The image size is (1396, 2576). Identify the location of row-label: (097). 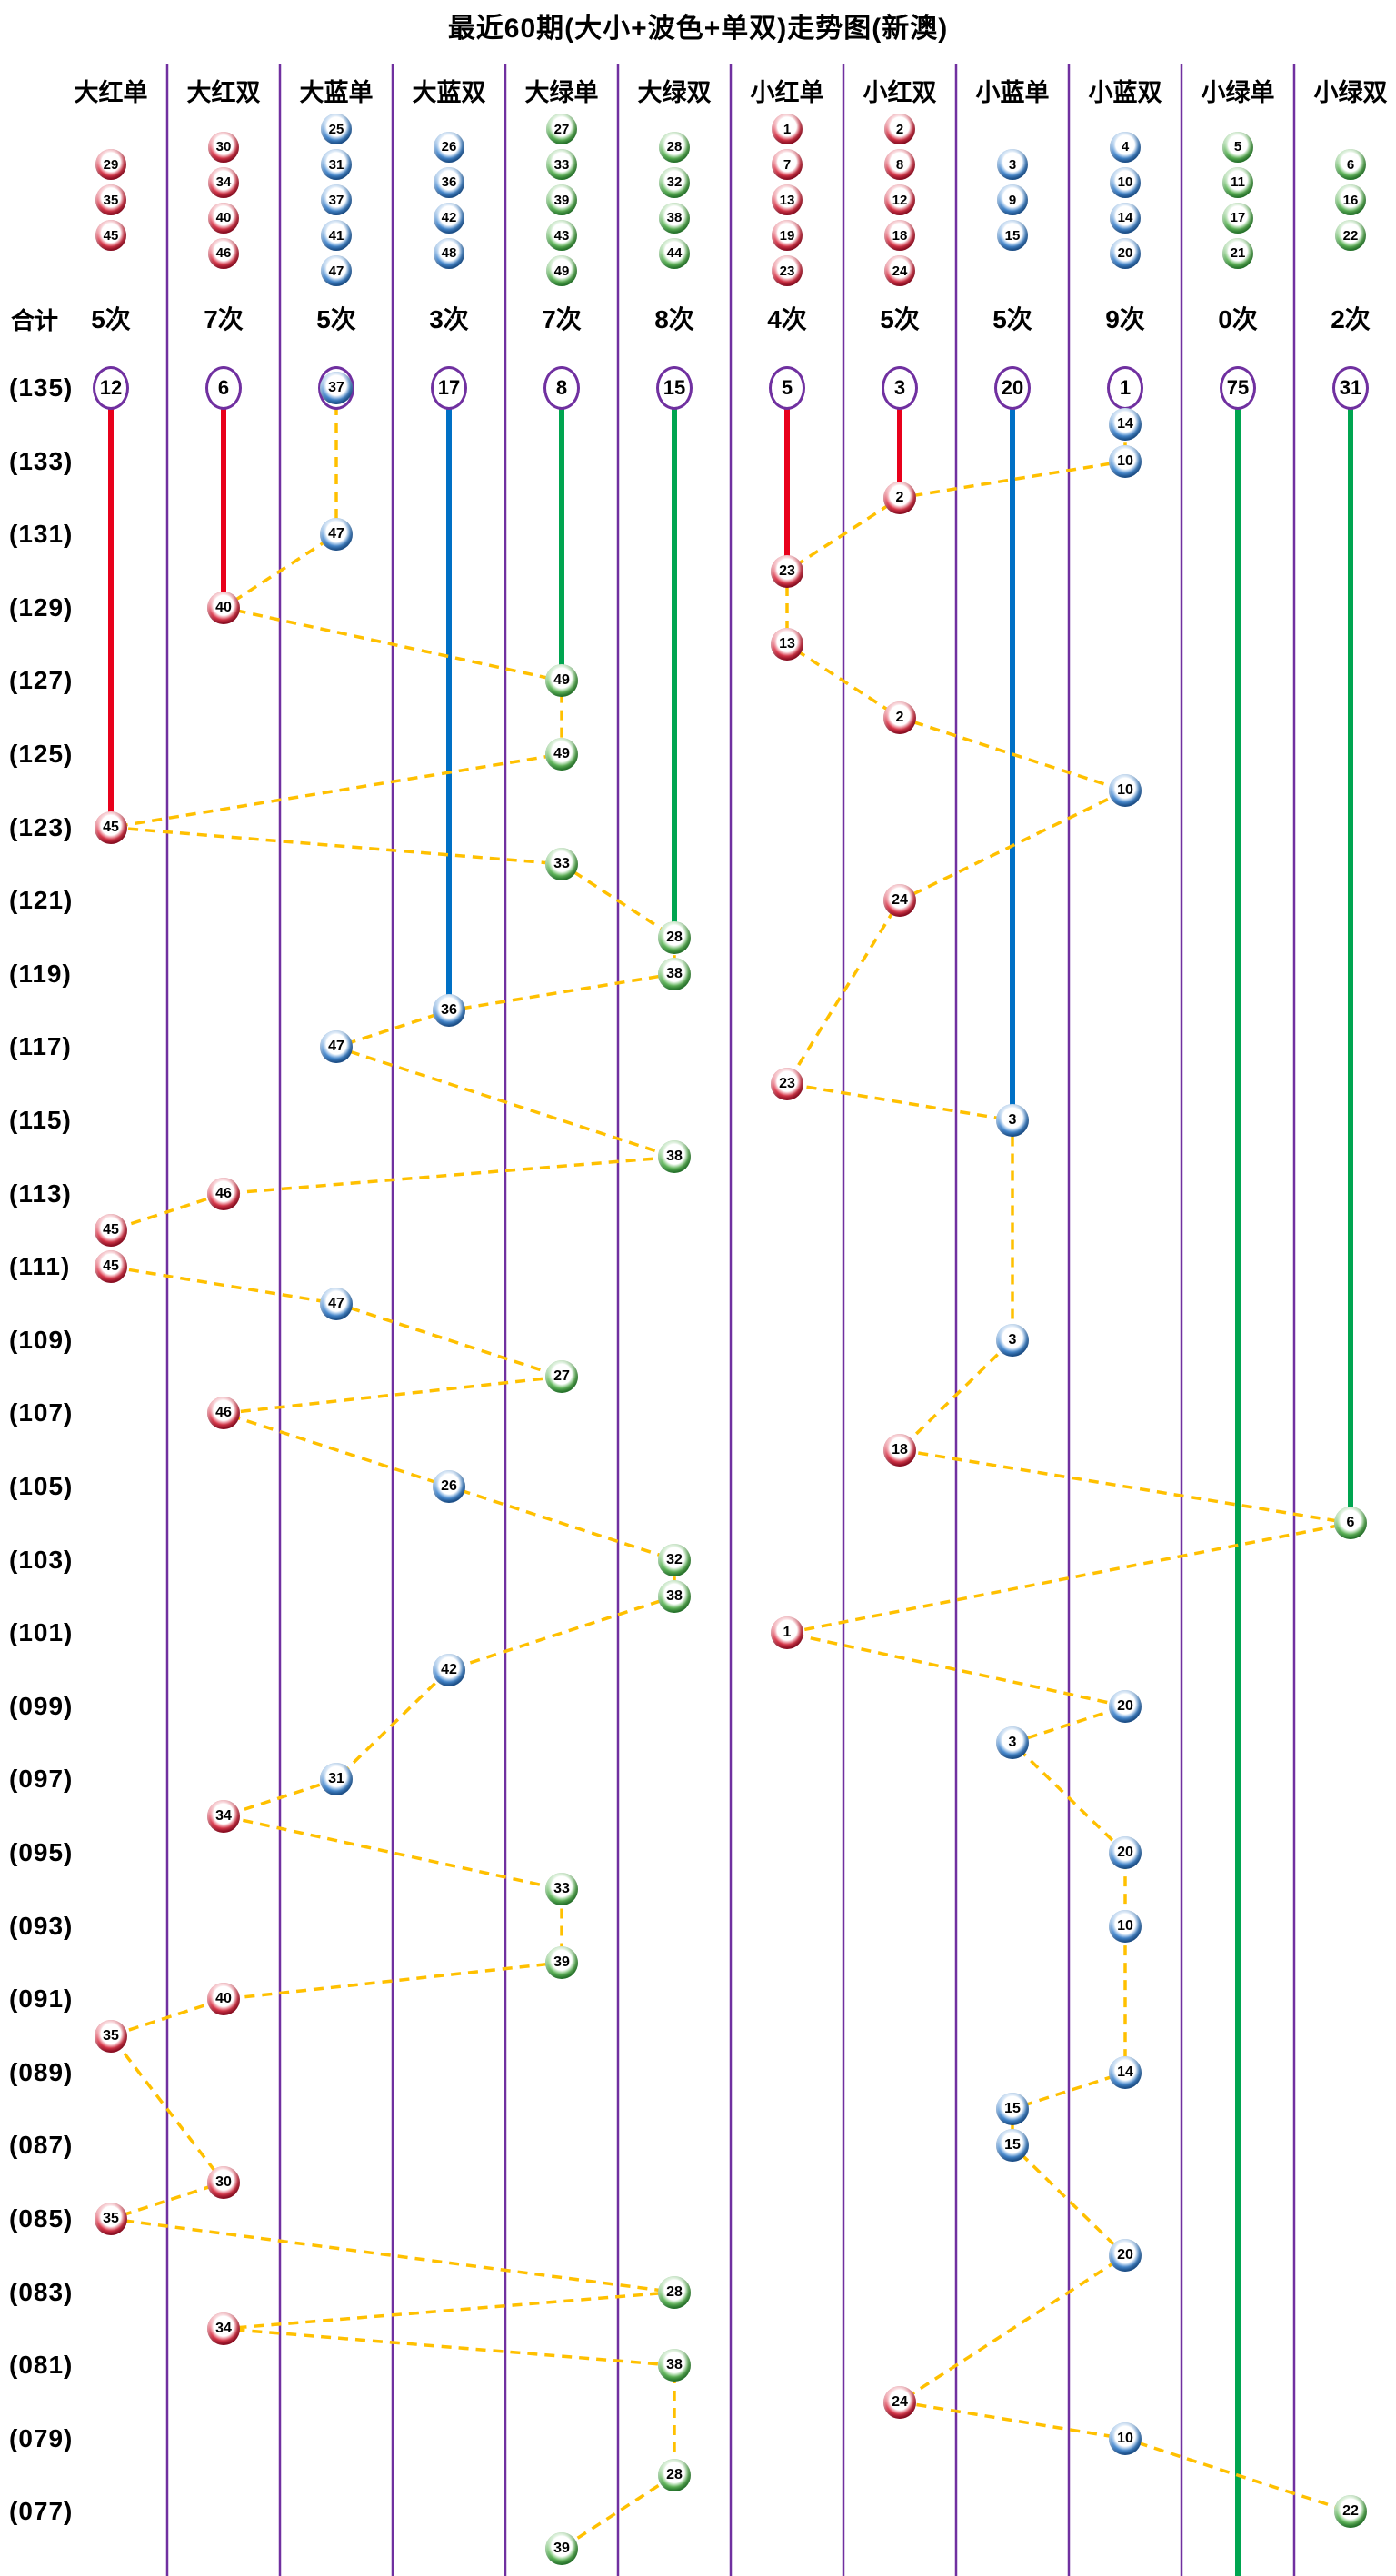
(41, 1780).